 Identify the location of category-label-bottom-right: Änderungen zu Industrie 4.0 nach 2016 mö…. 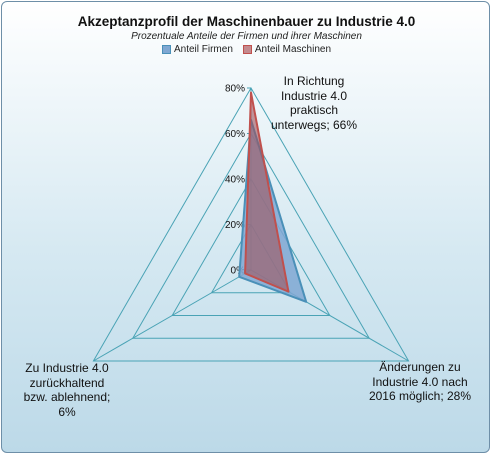
(420, 381).